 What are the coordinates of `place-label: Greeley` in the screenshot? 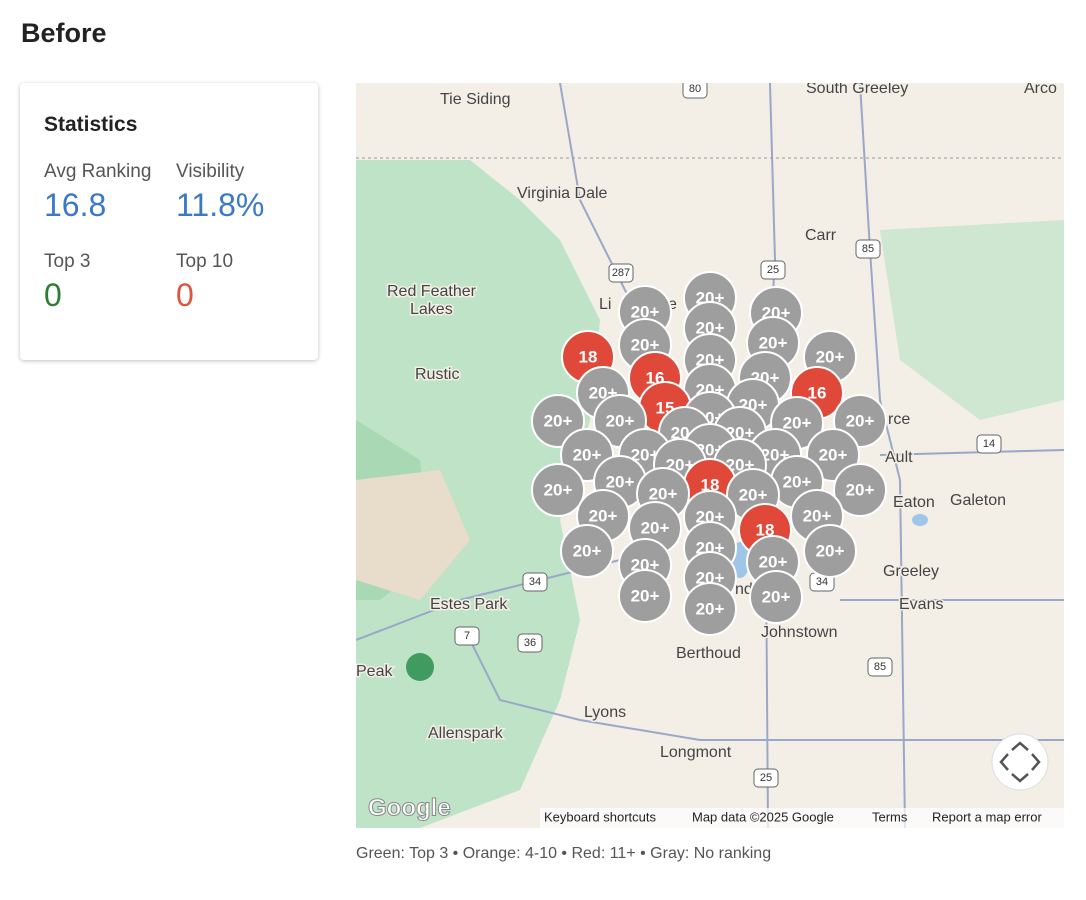 It's located at (911, 571).